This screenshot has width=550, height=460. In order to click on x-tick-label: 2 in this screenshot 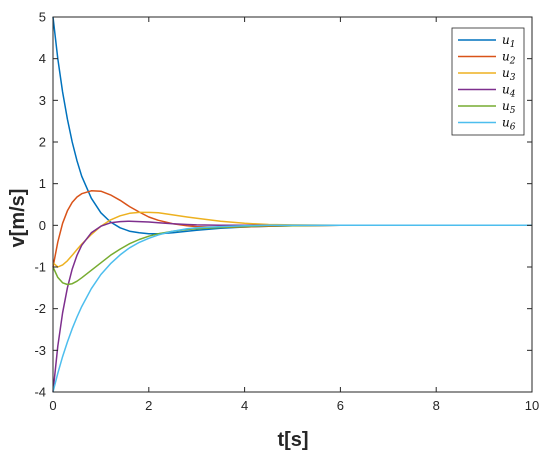, I will do `click(148, 405)`.